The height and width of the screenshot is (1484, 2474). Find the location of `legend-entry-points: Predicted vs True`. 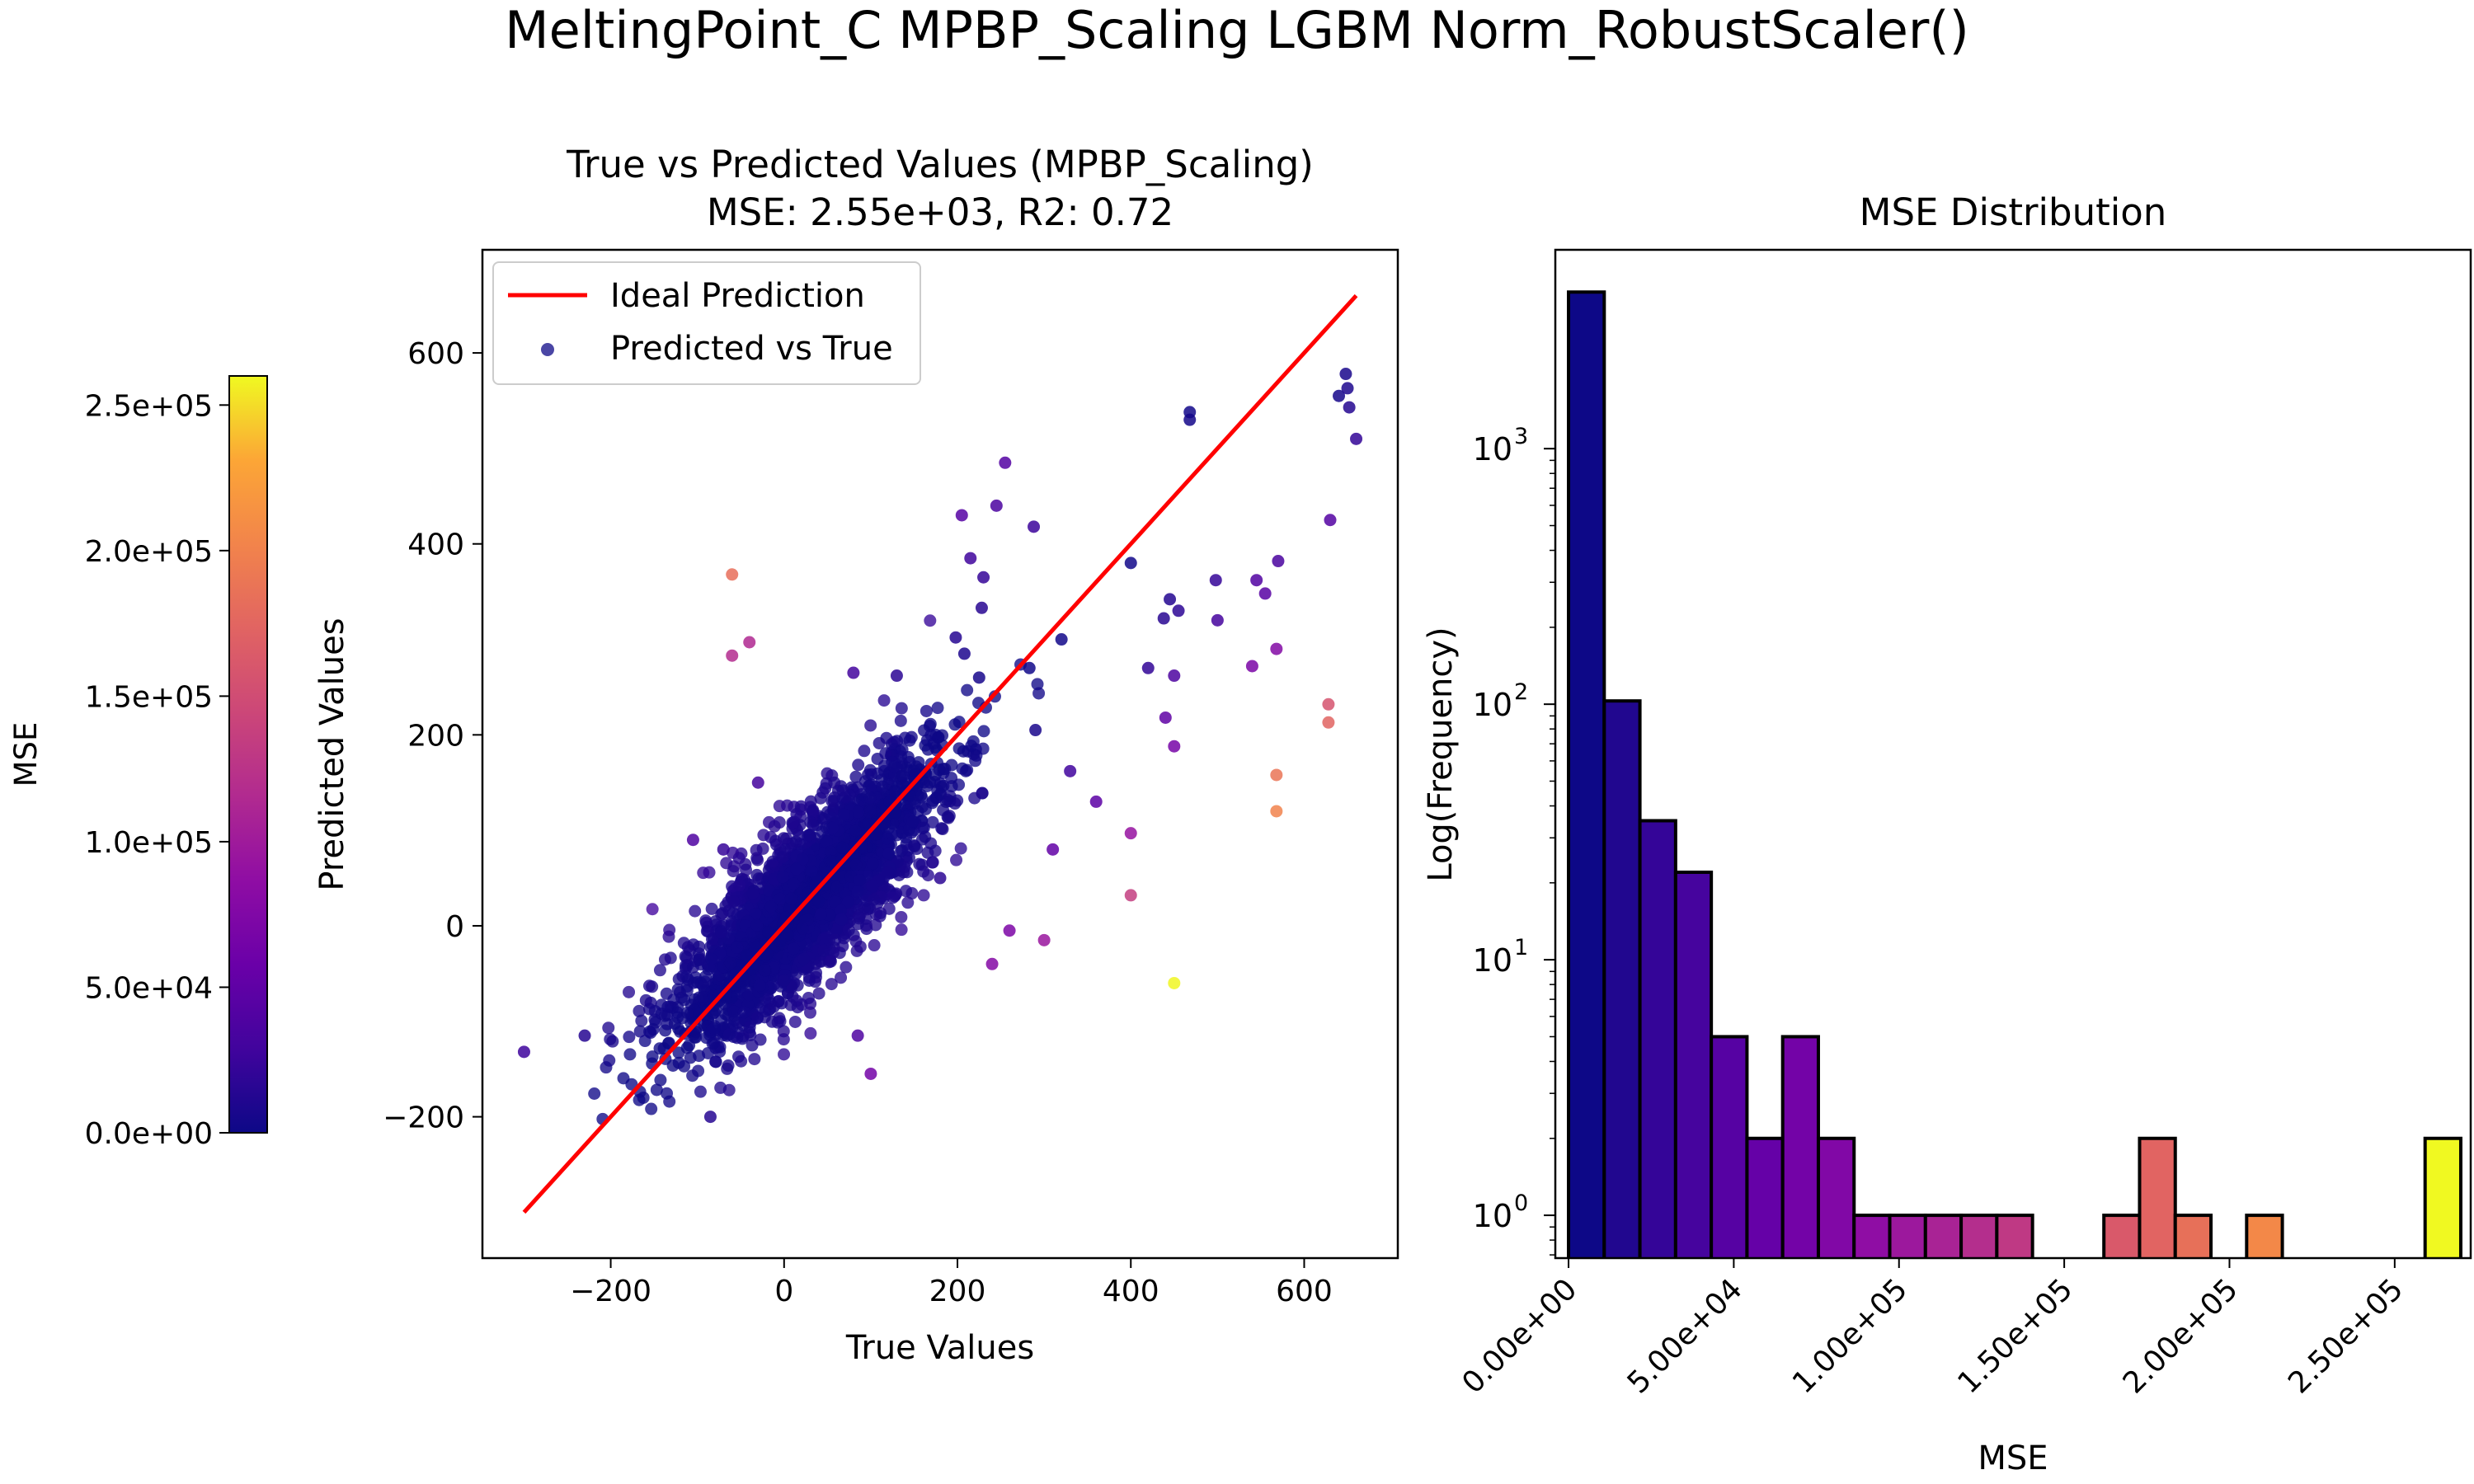

legend-entry-points: Predicted vs True is located at coordinates (751, 349).